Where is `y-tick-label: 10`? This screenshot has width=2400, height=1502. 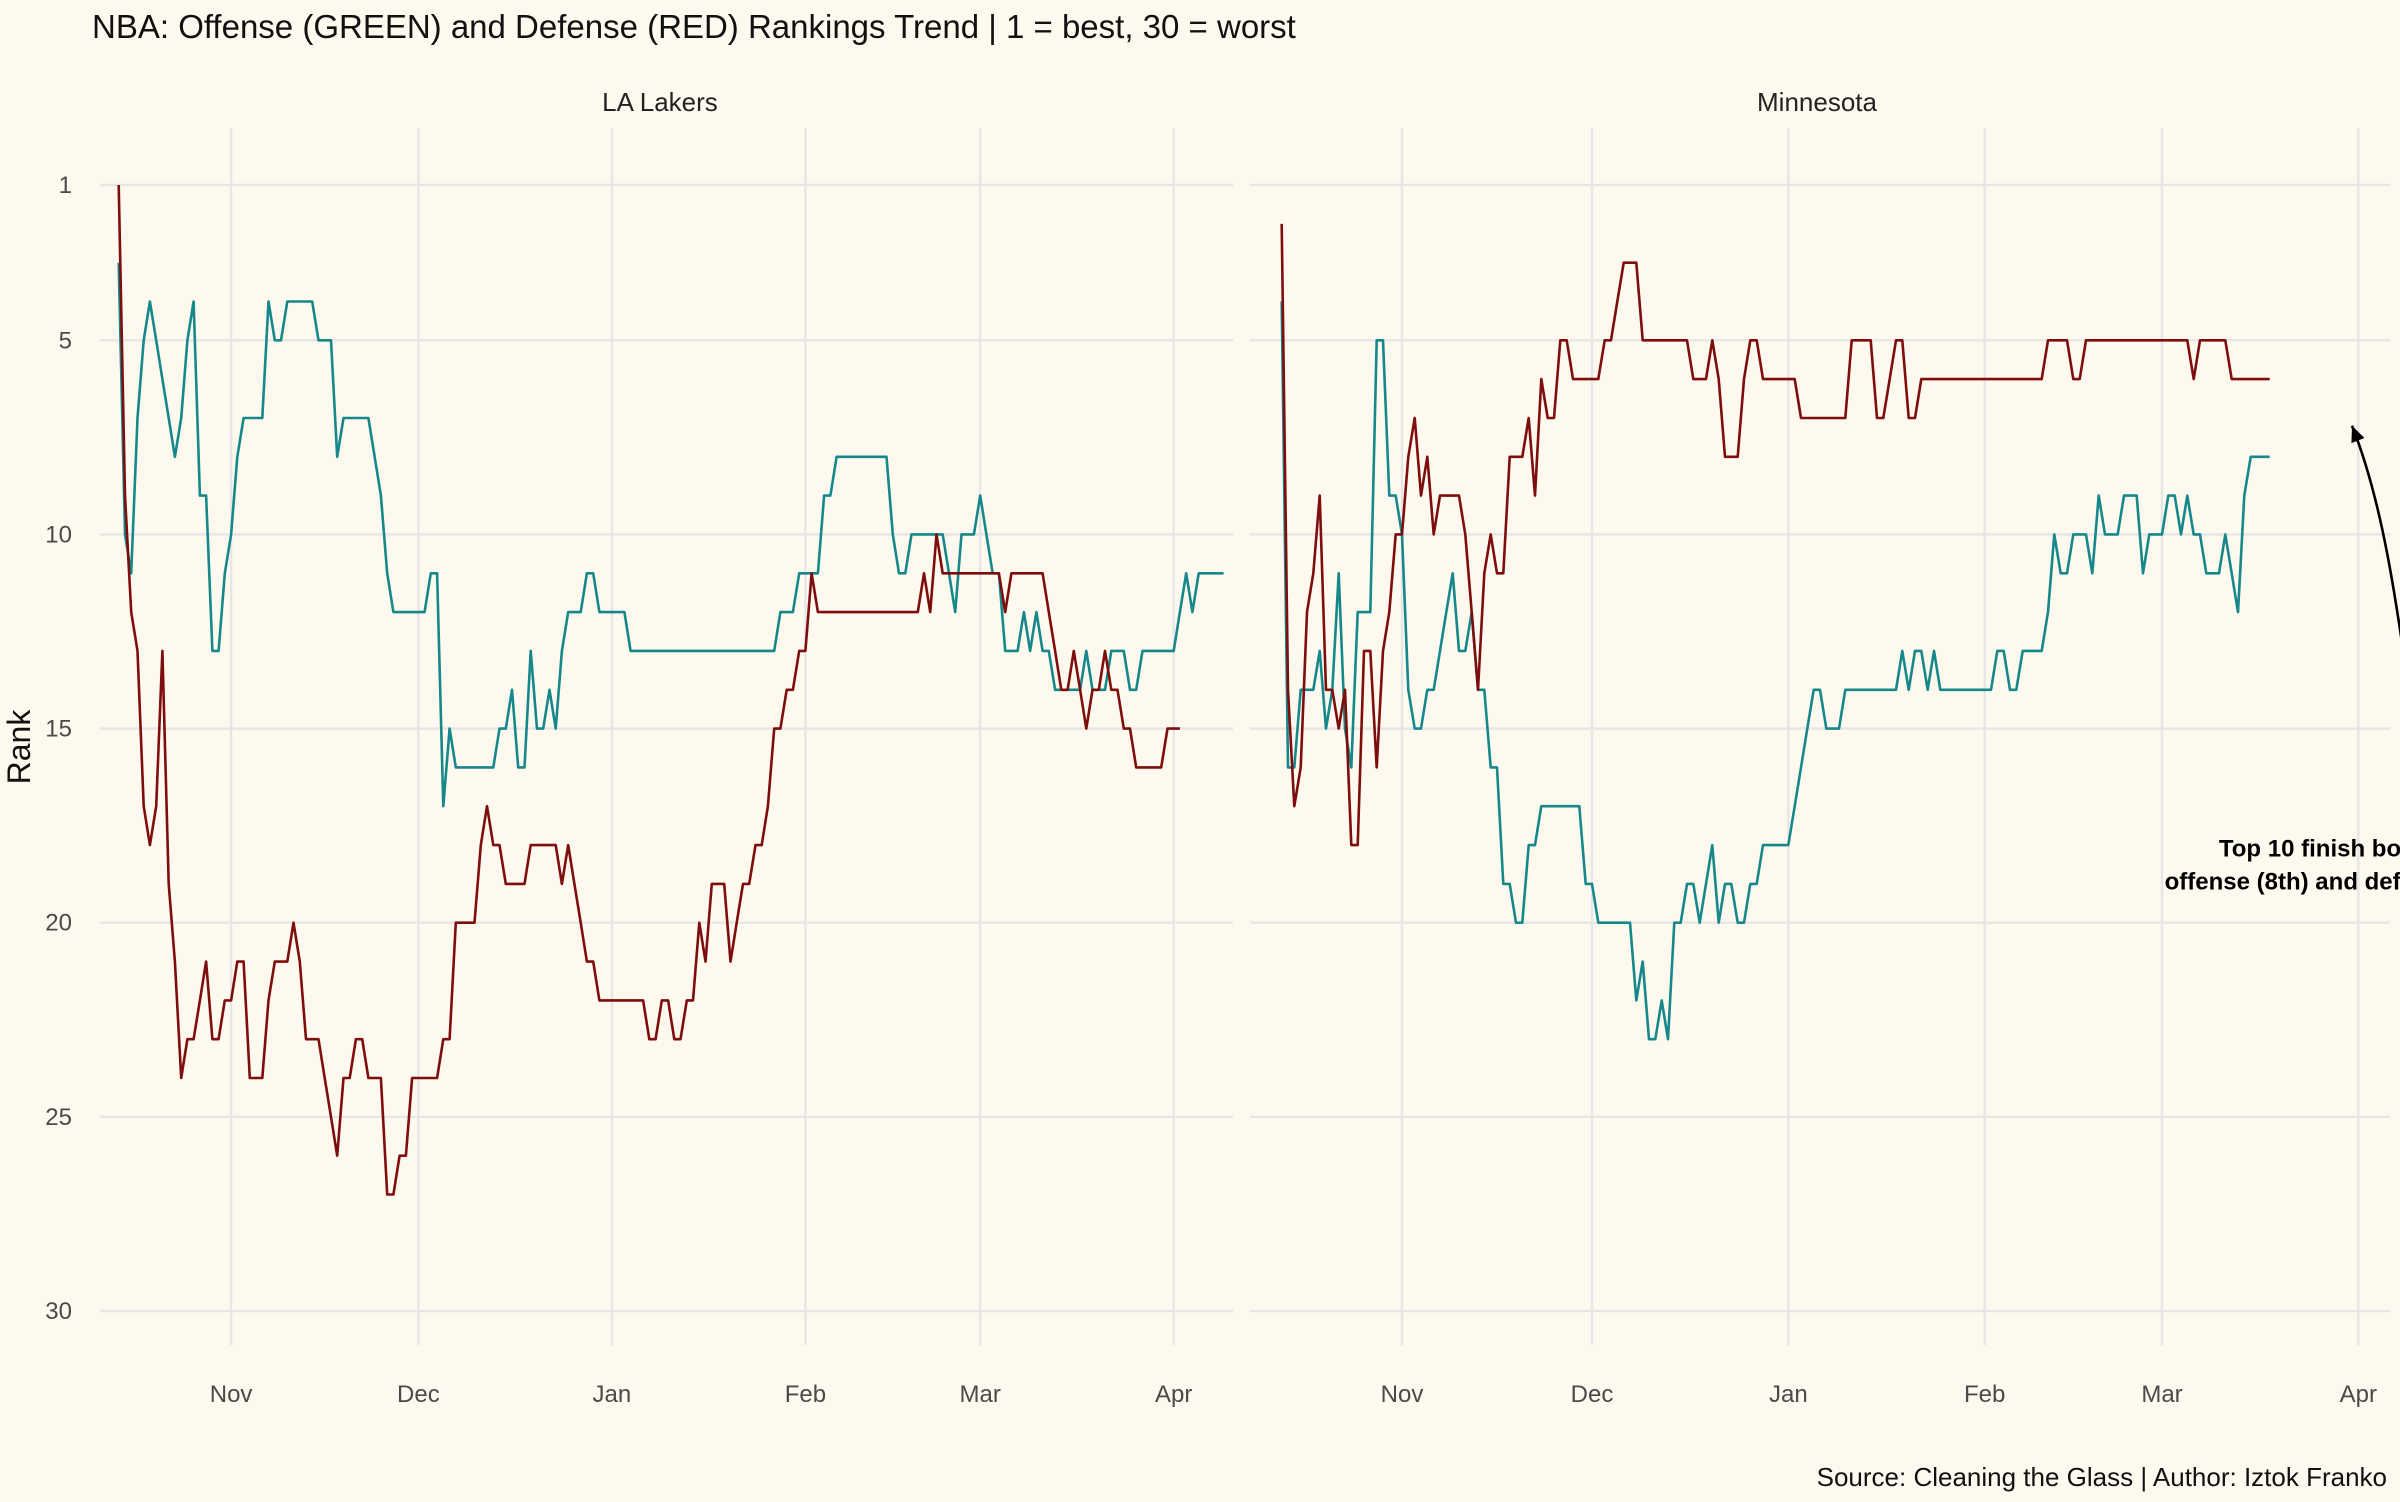
y-tick-label: 10 is located at coordinates (58, 534).